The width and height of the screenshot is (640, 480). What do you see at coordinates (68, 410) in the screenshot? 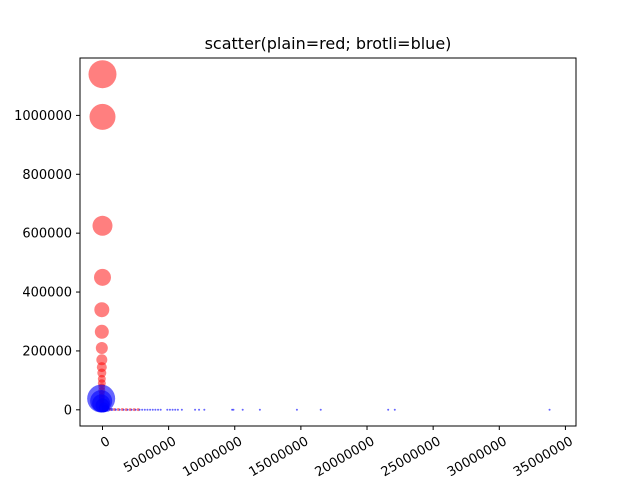
I see `y-tick-label: 0` at bounding box center [68, 410].